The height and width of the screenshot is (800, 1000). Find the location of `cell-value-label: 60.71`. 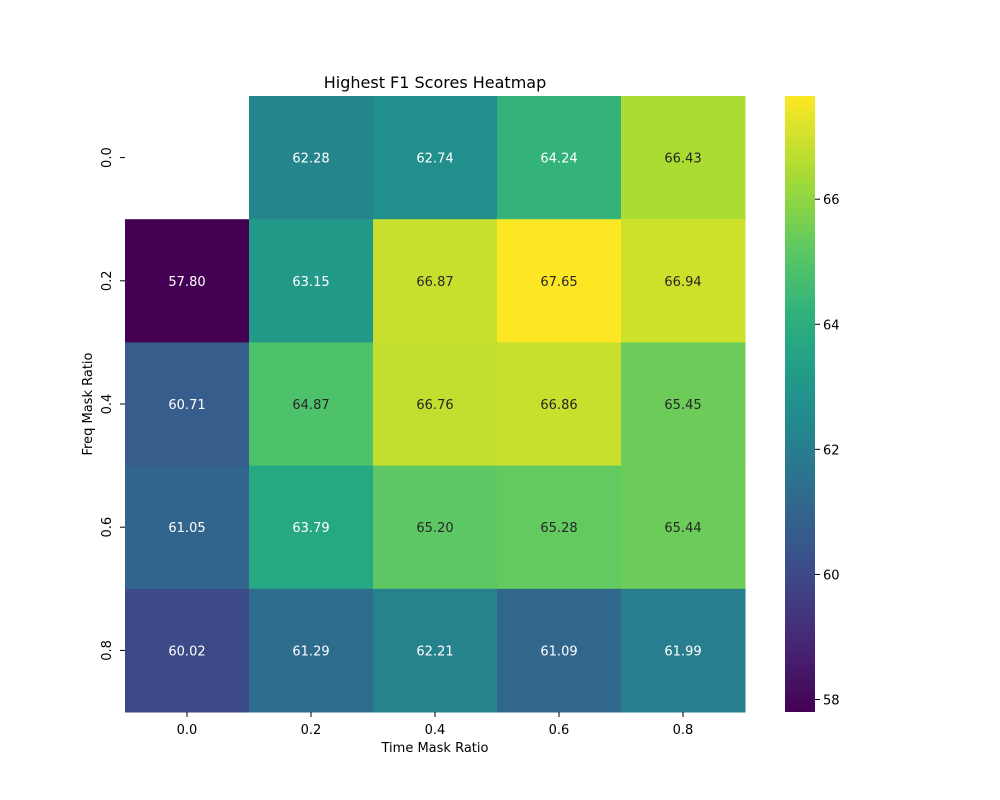

cell-value-label: 60.71 is located at coordinates (186, 405).